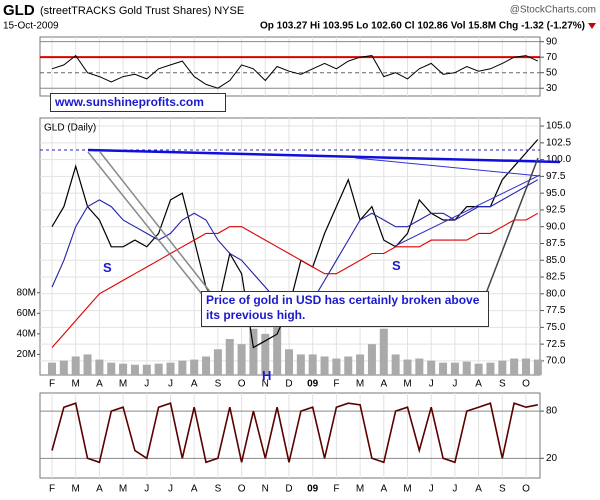 Image resolution: width=600 pixels, height=500 pixels. I want to click on y-tick-label: 100.0, so click(558, 159).